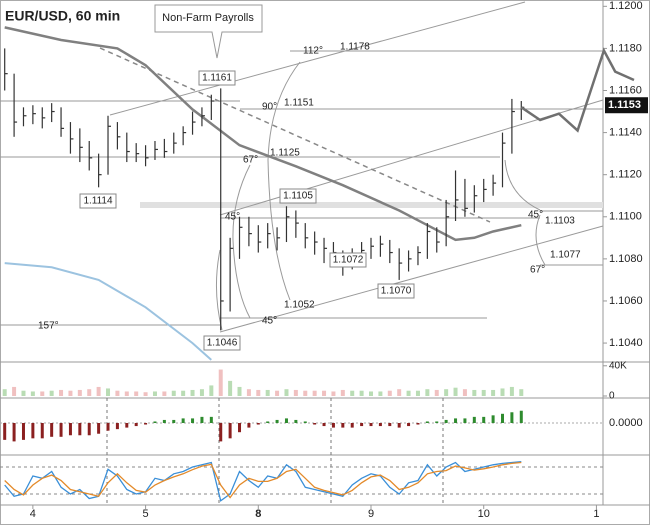 The image size is (650, 530). I want to click on annotation: 1.1125, so click(285, 153).